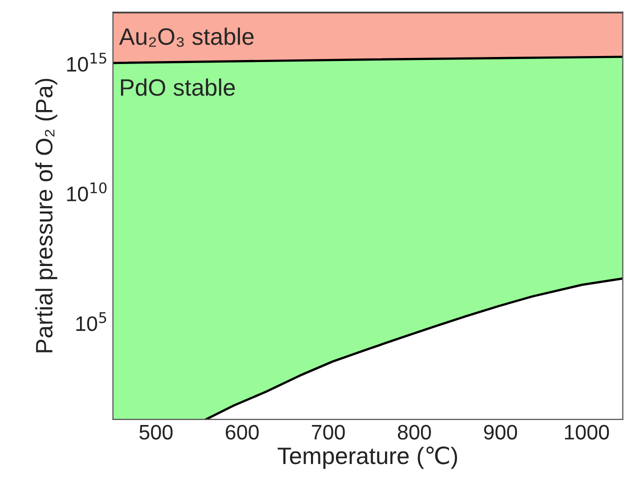  I want to click on annotation: Au₂O₃ stable, so click(186, 37).